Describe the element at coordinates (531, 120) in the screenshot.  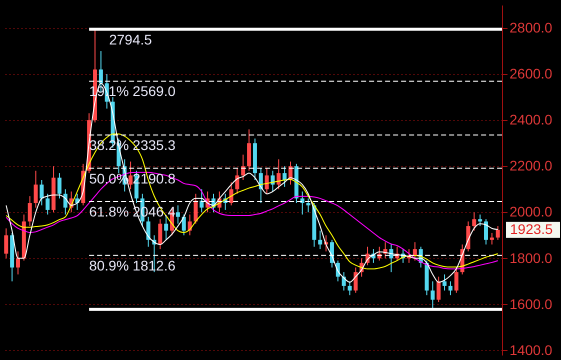
I see `y-tick-label: 2400.0` at that location.